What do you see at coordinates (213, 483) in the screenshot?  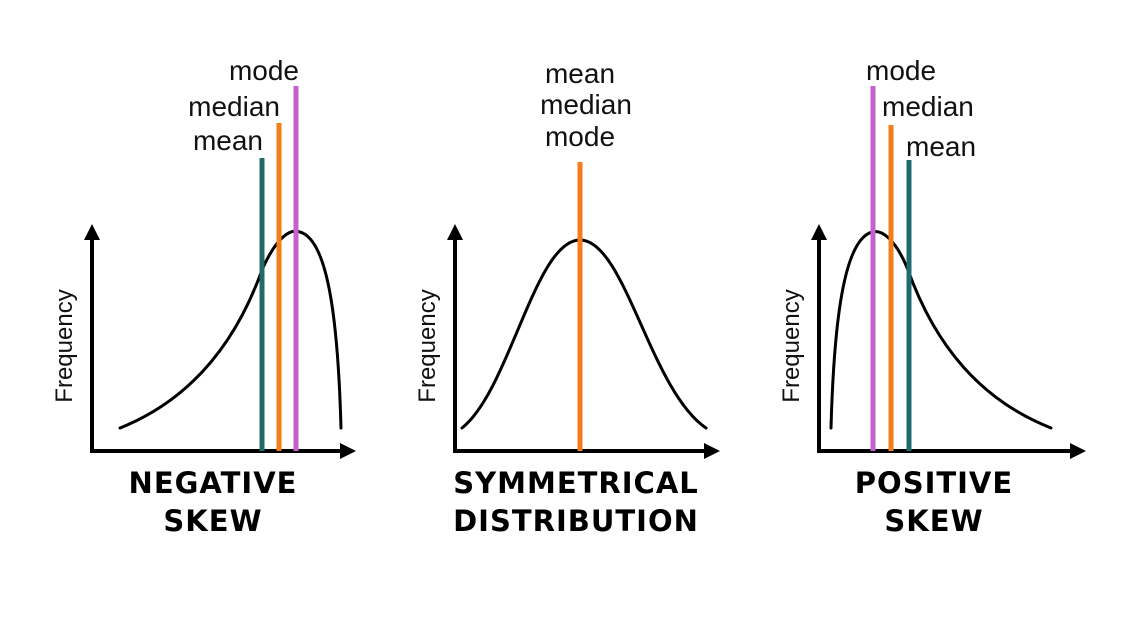 I see `caption-line-1: NEGATIVE` at bounding box center [213, 483].